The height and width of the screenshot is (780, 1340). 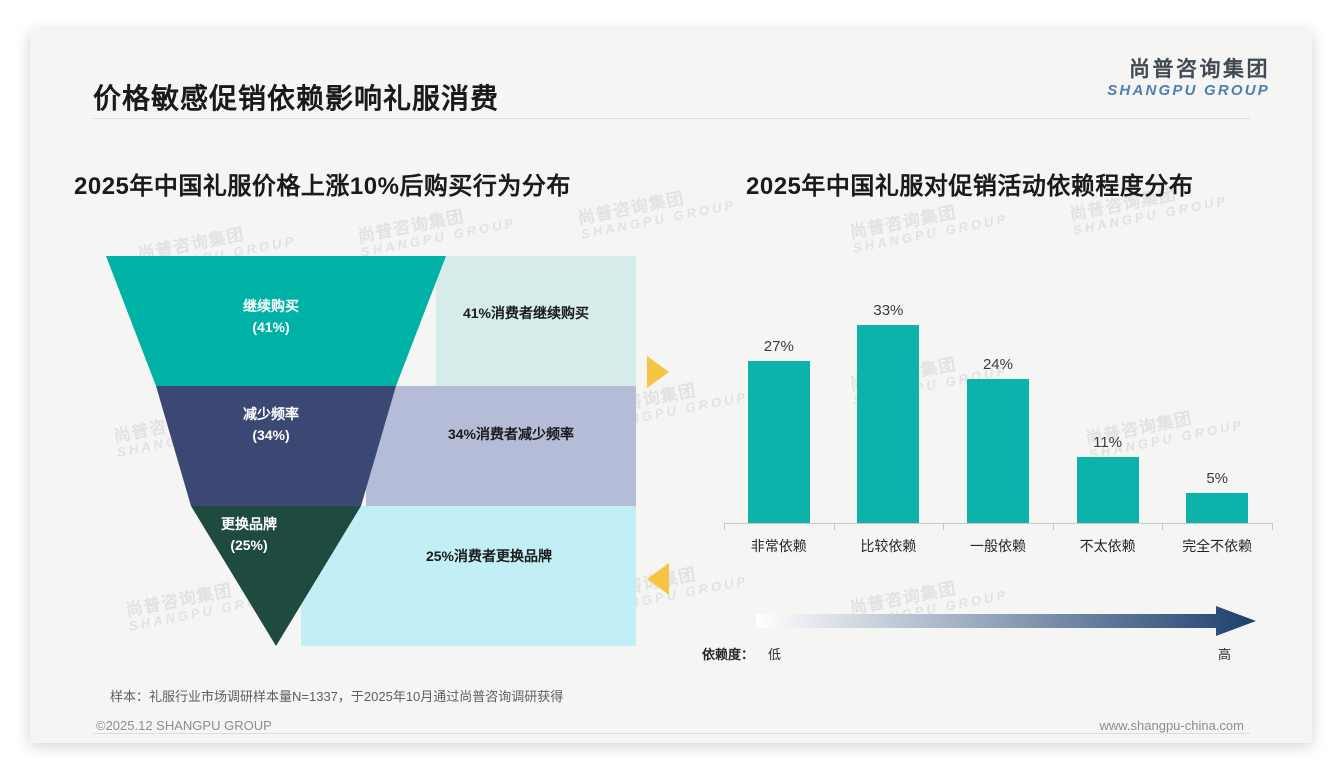 I want to click on funnel-note: 25%消费者更换品牌, so click(x=489, y=556).